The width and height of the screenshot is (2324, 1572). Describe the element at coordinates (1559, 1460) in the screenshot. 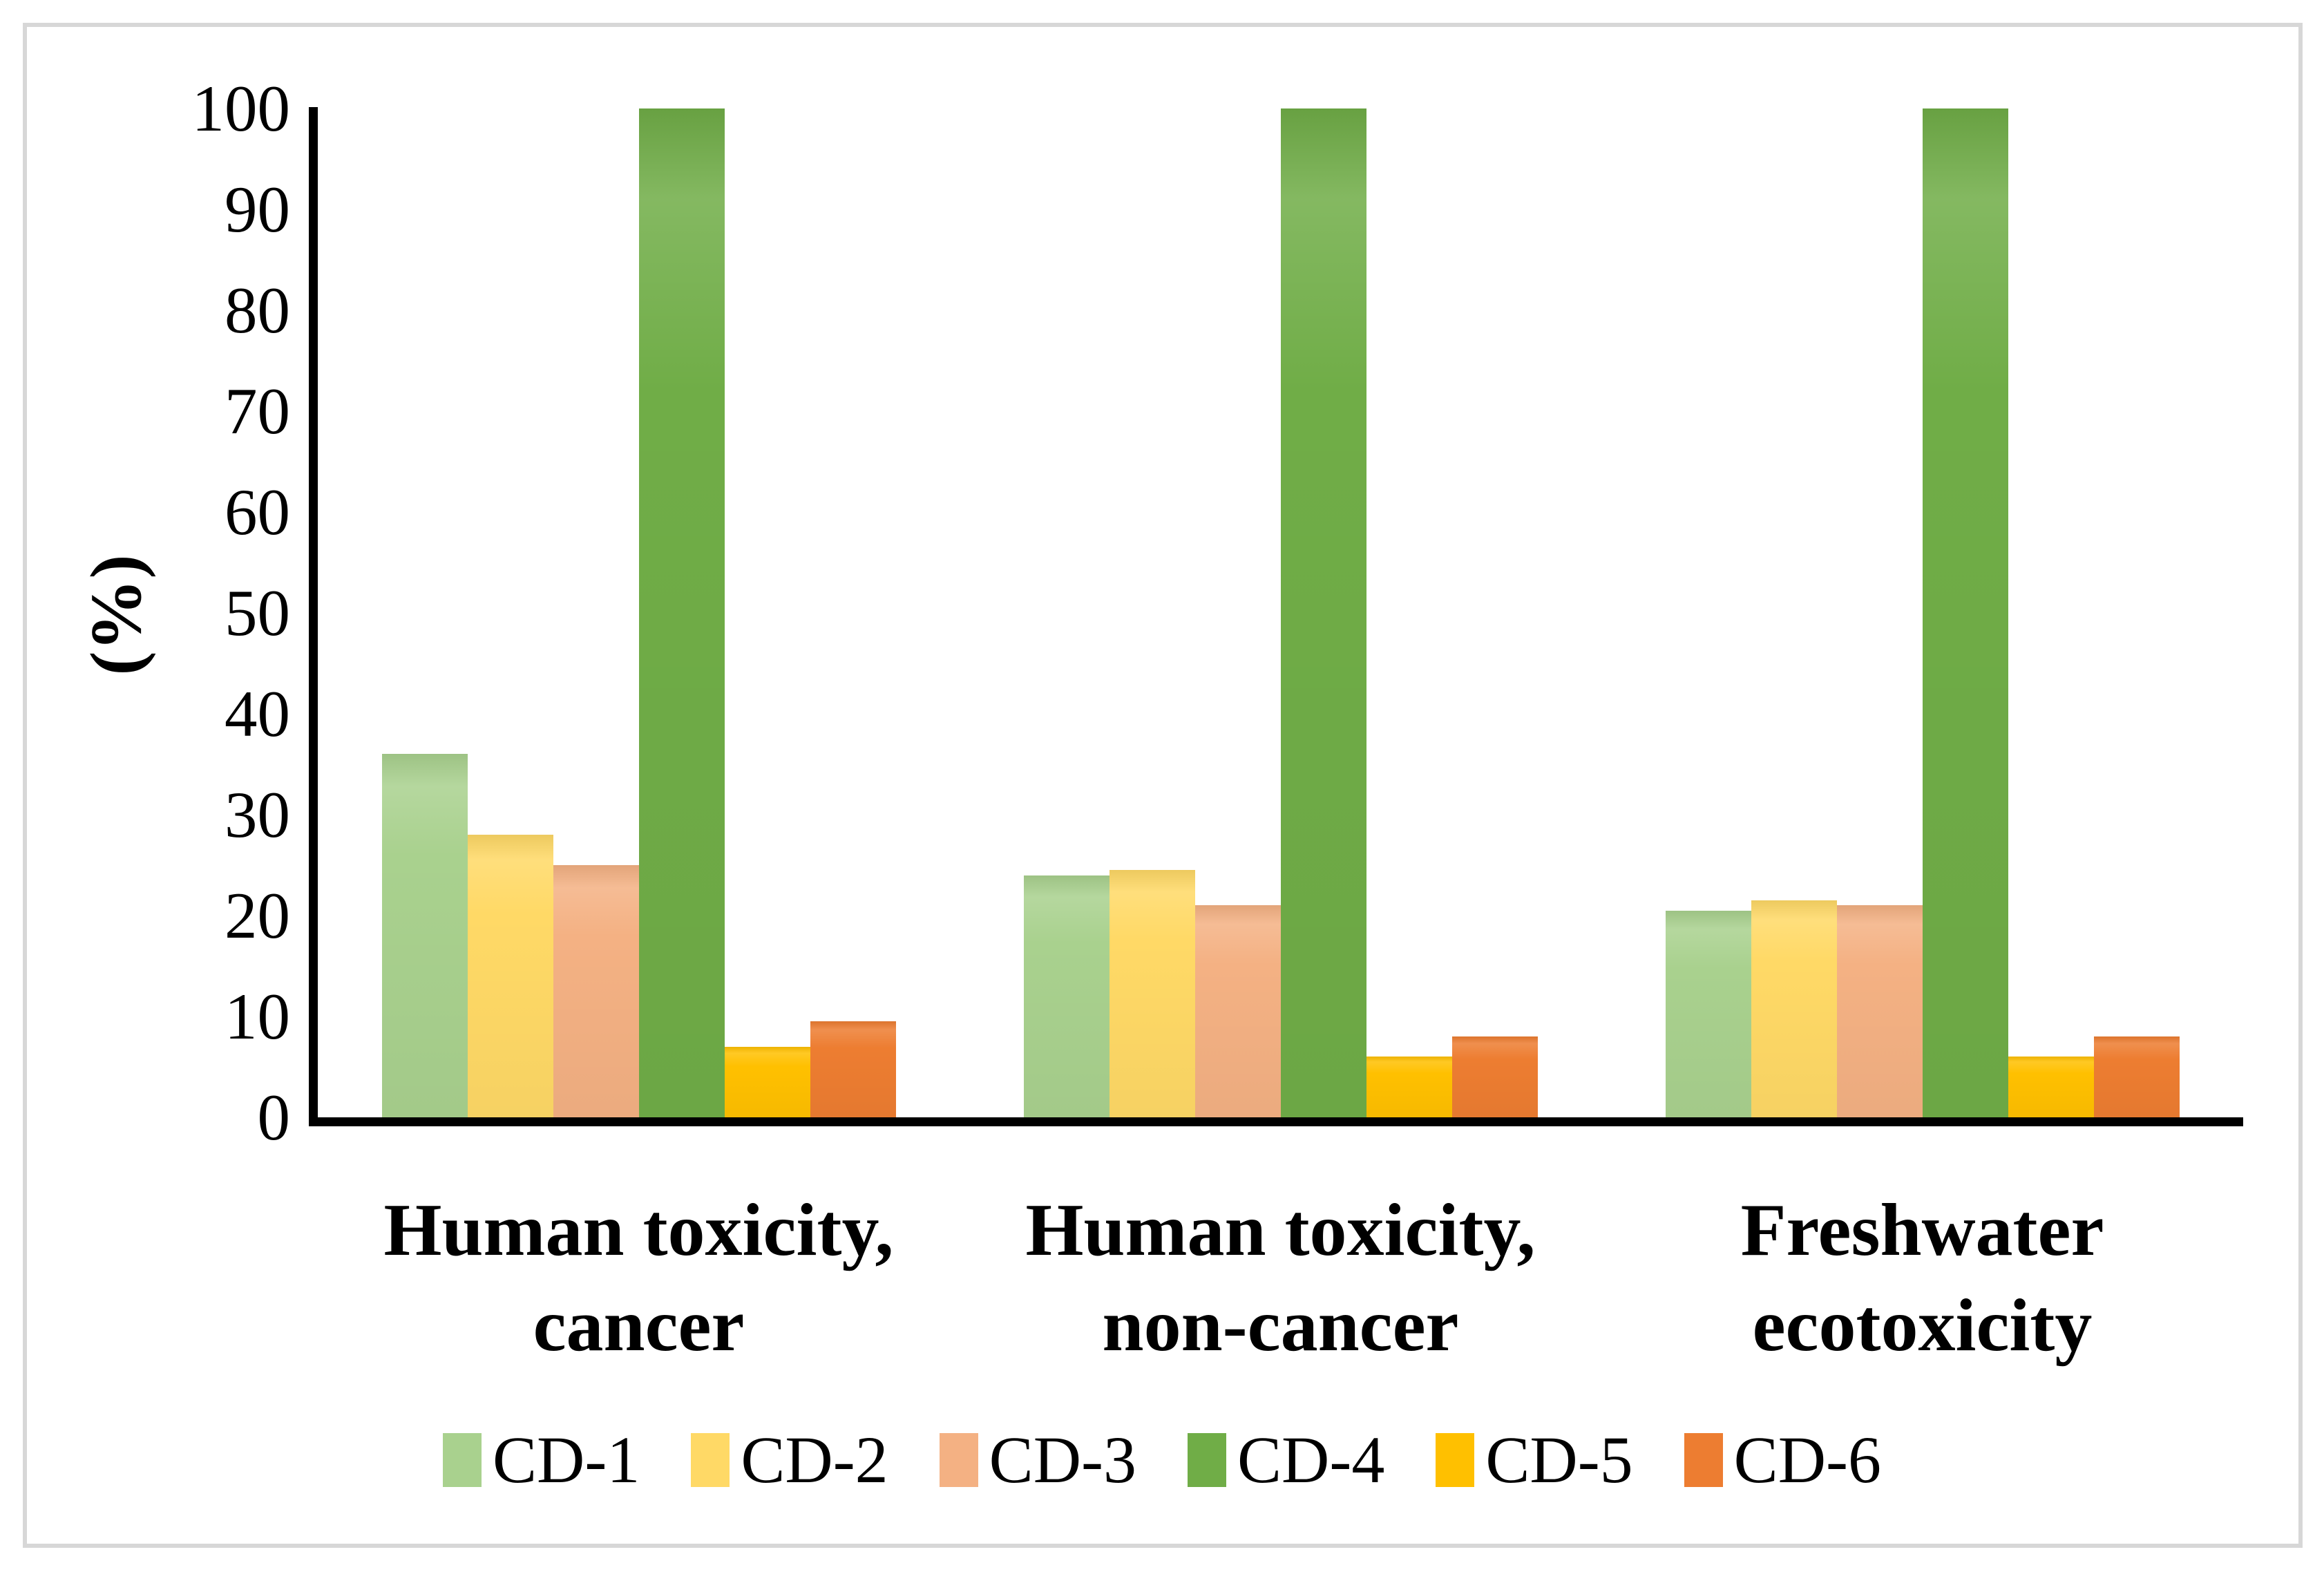

I see `legend-label-cd-5: CD-5` at that location.